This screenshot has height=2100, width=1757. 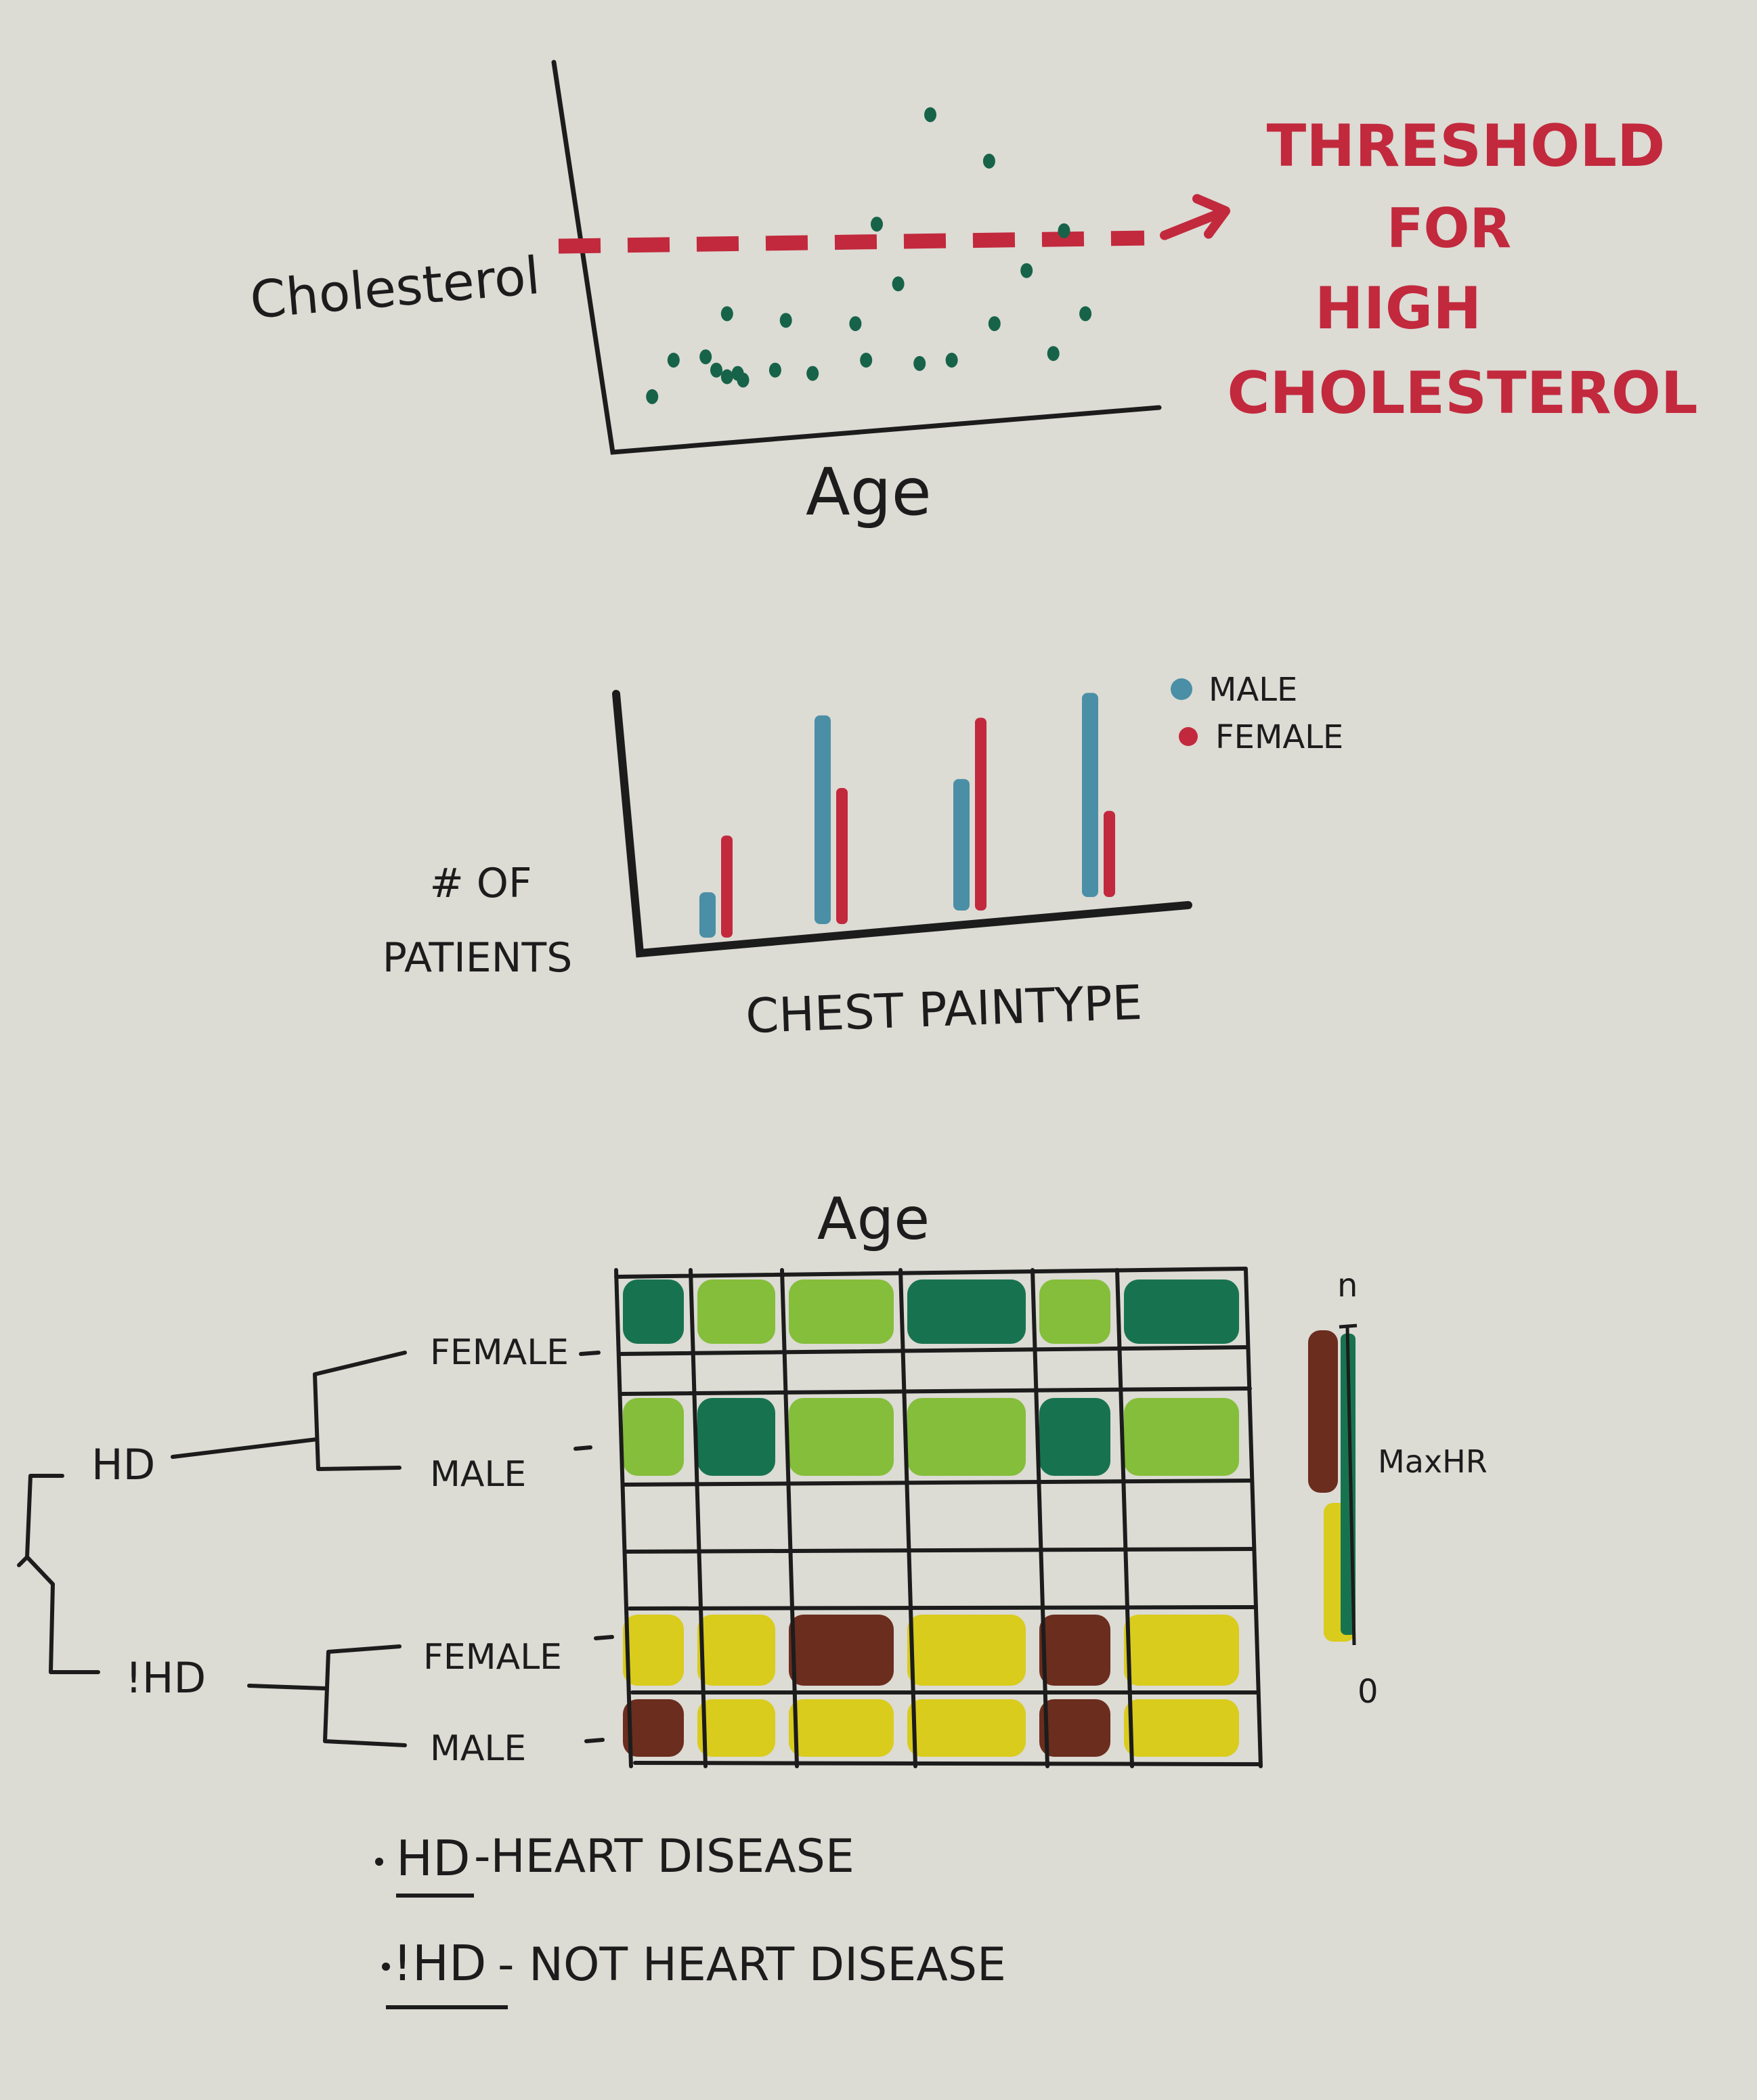 I want to click on heatmap-title: Age, so click(x=873, y=1219).